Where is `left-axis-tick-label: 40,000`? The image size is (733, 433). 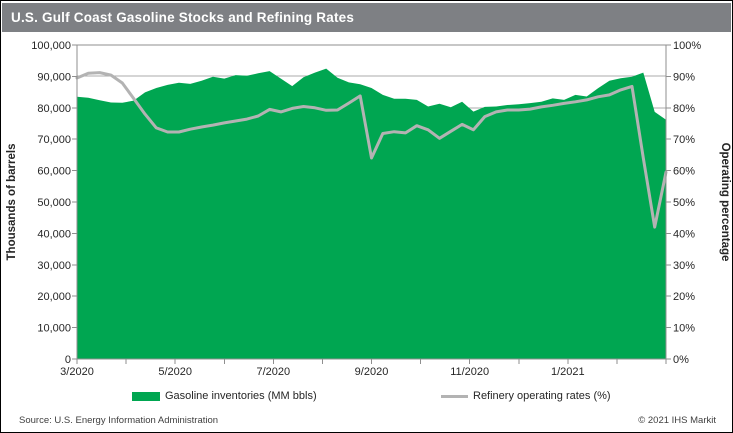
left-axis-tick-label: 40,000 is located at coordinates (54, 234).